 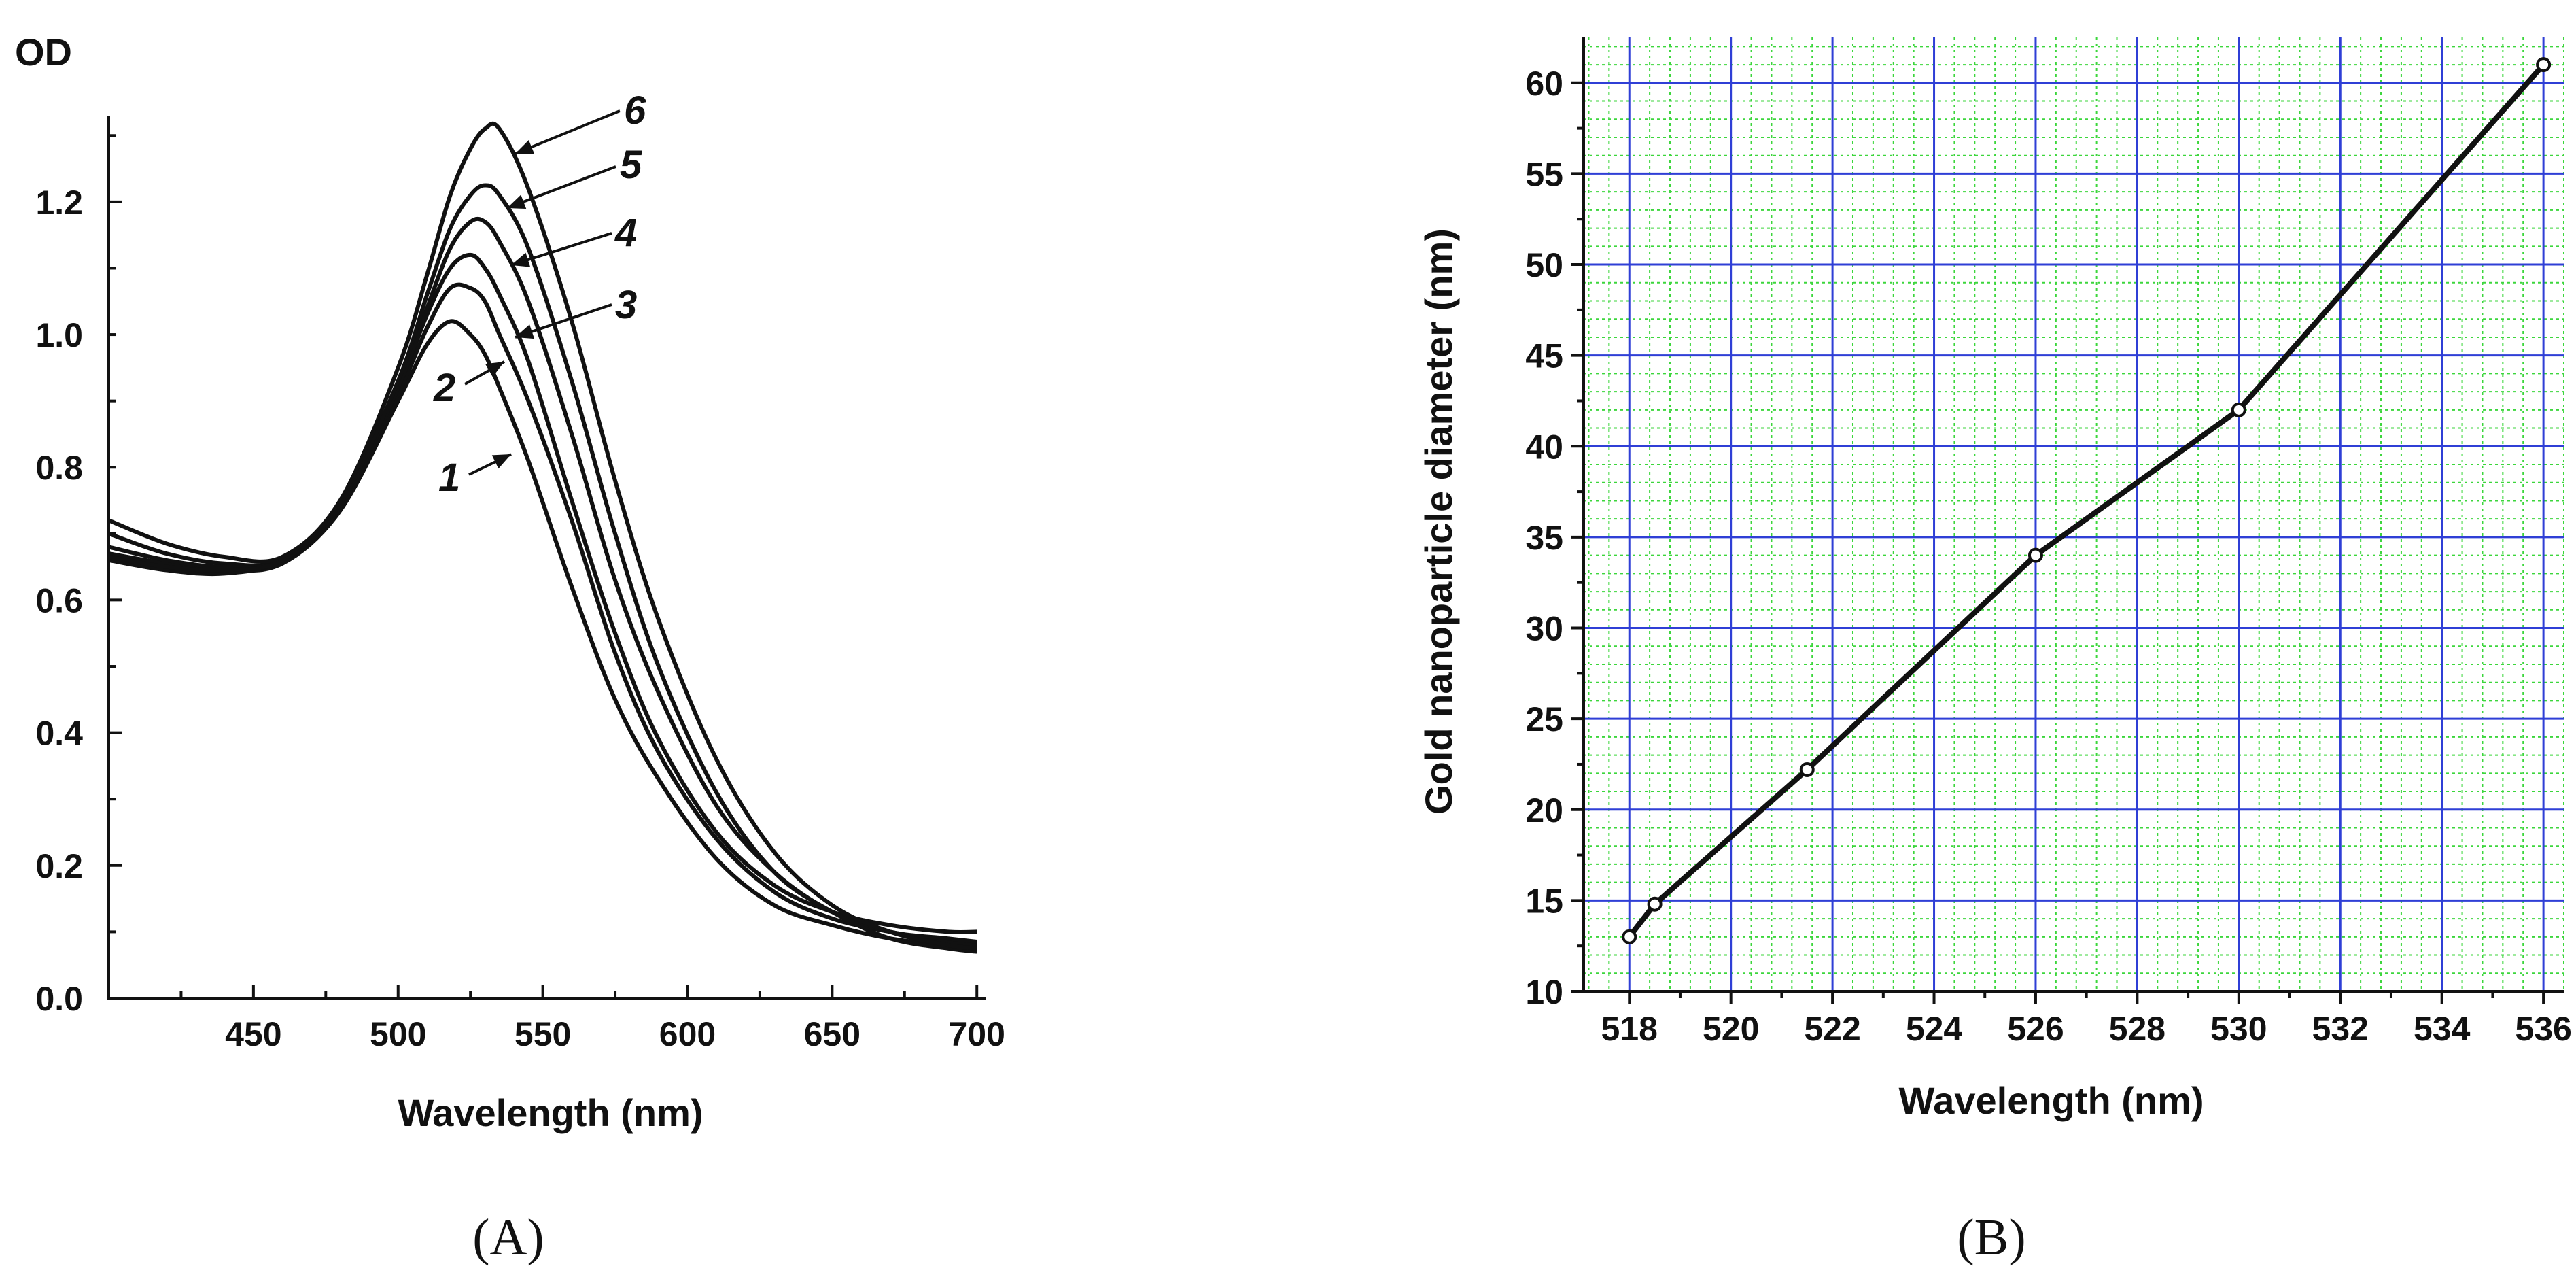 What do you see at coordinates (59, 734) in the screenshot?
I see `chart-a-ytick-label: 0.4` at bounding box center [59, 734].